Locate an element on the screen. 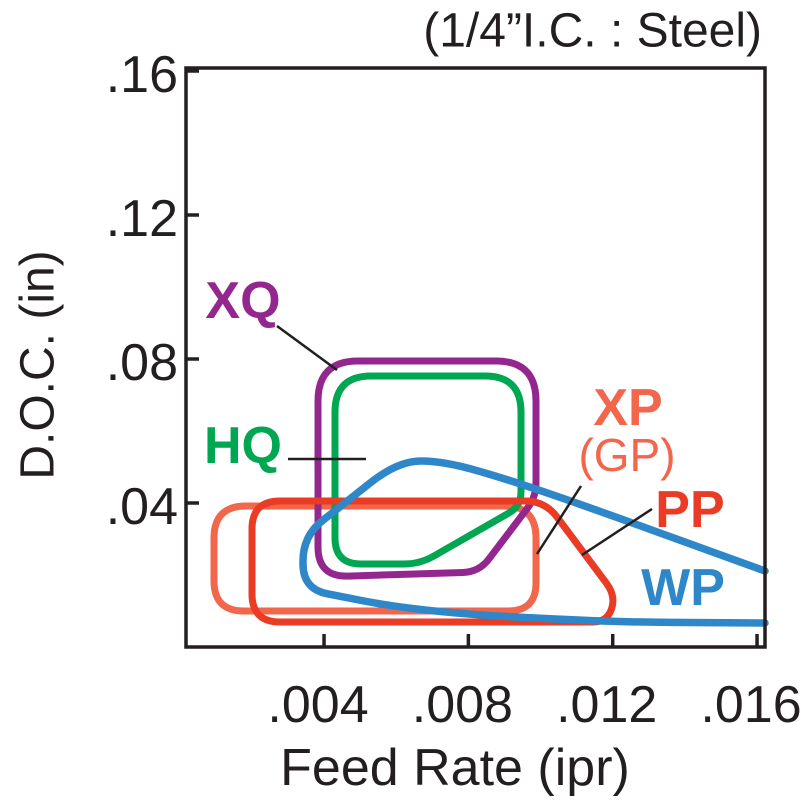 The height and width of the screenshot is (800, 809). region-xq is located at coordinates (427, 468).